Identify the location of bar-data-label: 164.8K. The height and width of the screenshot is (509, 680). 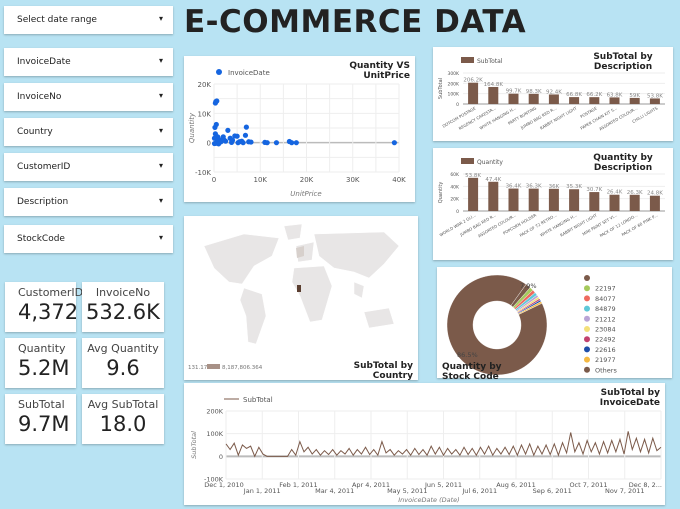
(494, 85).